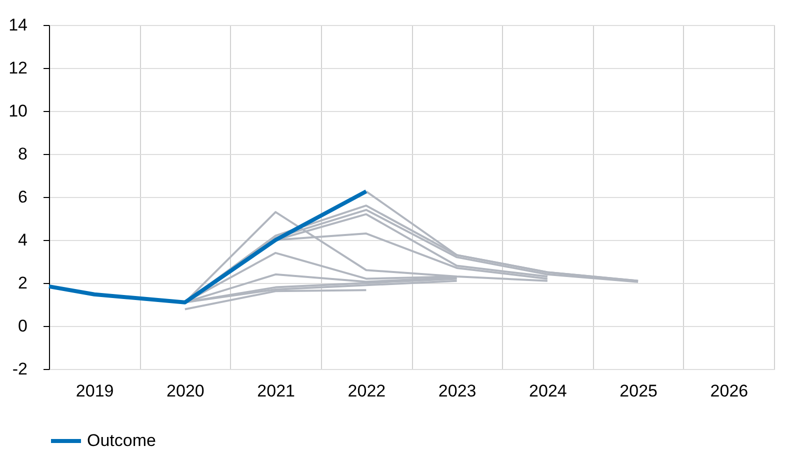  Describe the element at coordinates (548, 391) in the screenshot. I see `x-tick-label: 2024` at that location.